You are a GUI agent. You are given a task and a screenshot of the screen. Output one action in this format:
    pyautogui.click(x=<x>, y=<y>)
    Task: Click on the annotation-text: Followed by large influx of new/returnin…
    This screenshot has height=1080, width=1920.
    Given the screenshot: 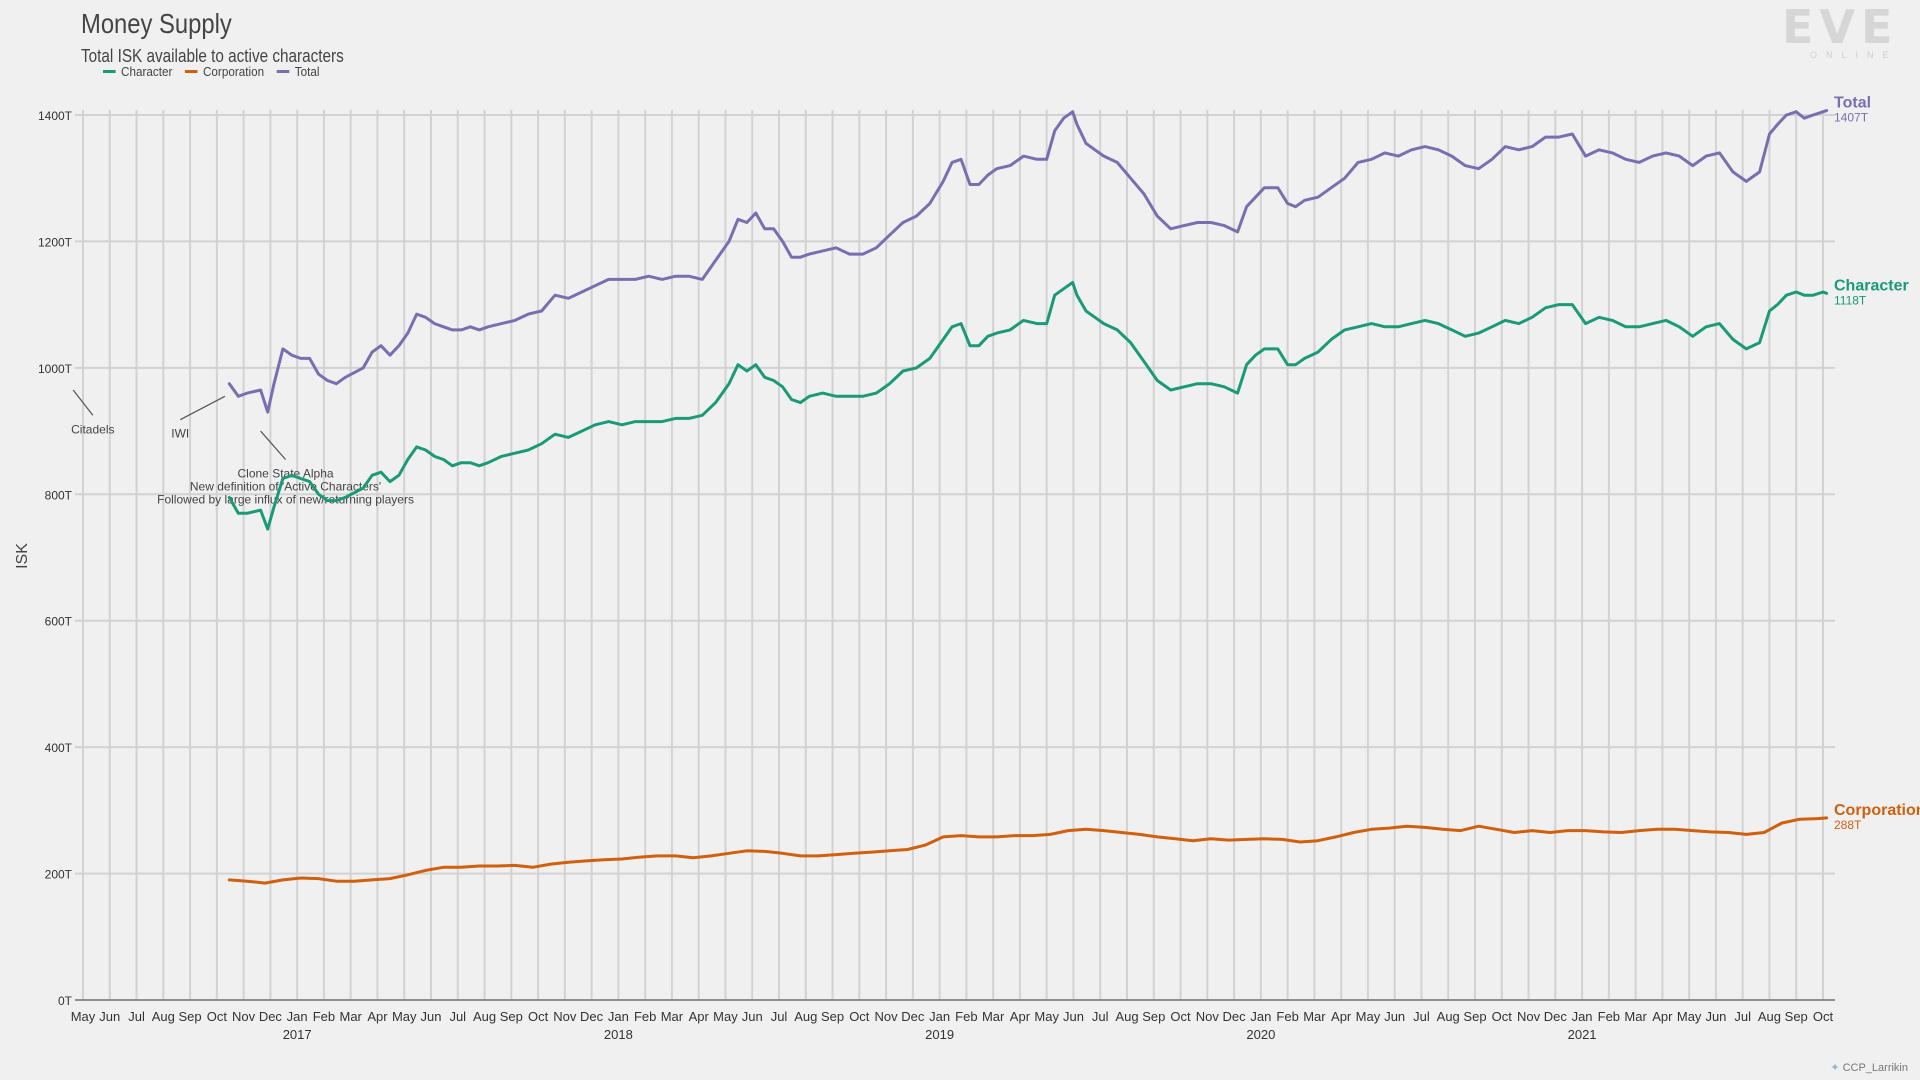 What is the action you would take?
    pyautogui.click(x=285, y=500)
    